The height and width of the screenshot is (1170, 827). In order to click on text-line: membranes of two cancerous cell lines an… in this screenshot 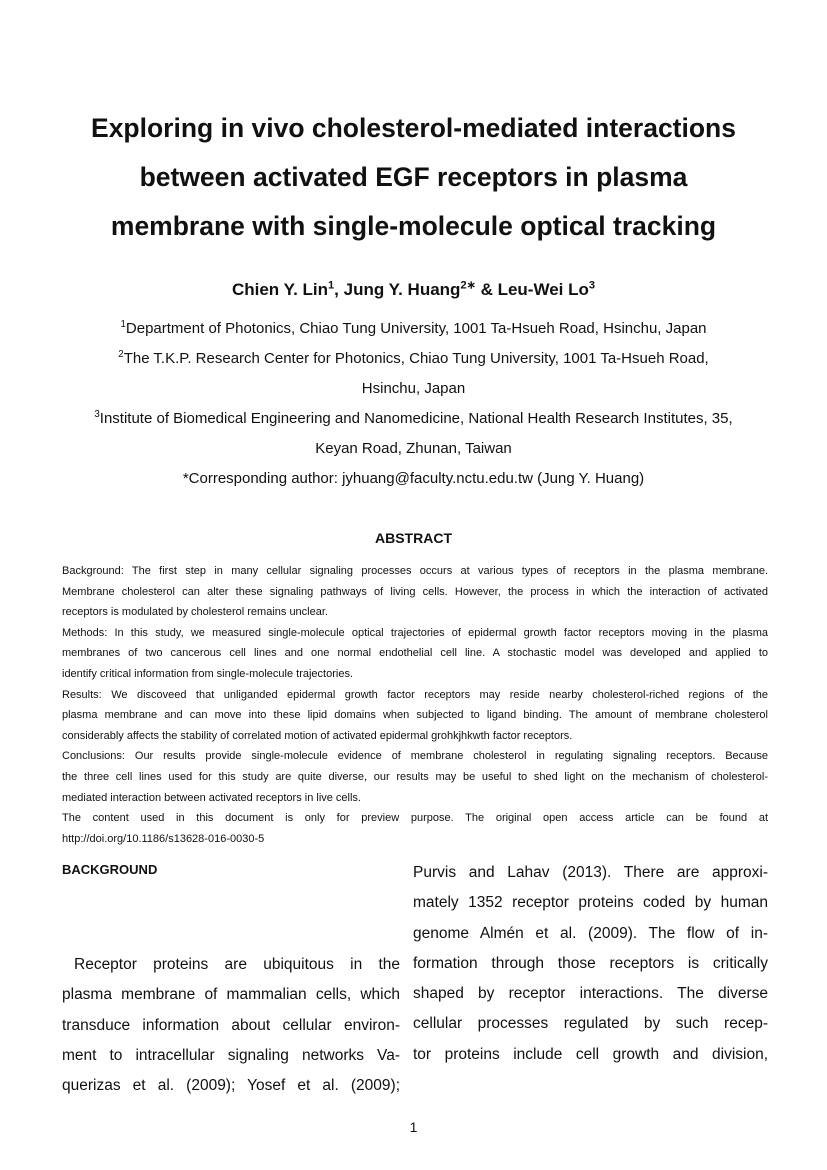, I will do `click(415, 653)`.